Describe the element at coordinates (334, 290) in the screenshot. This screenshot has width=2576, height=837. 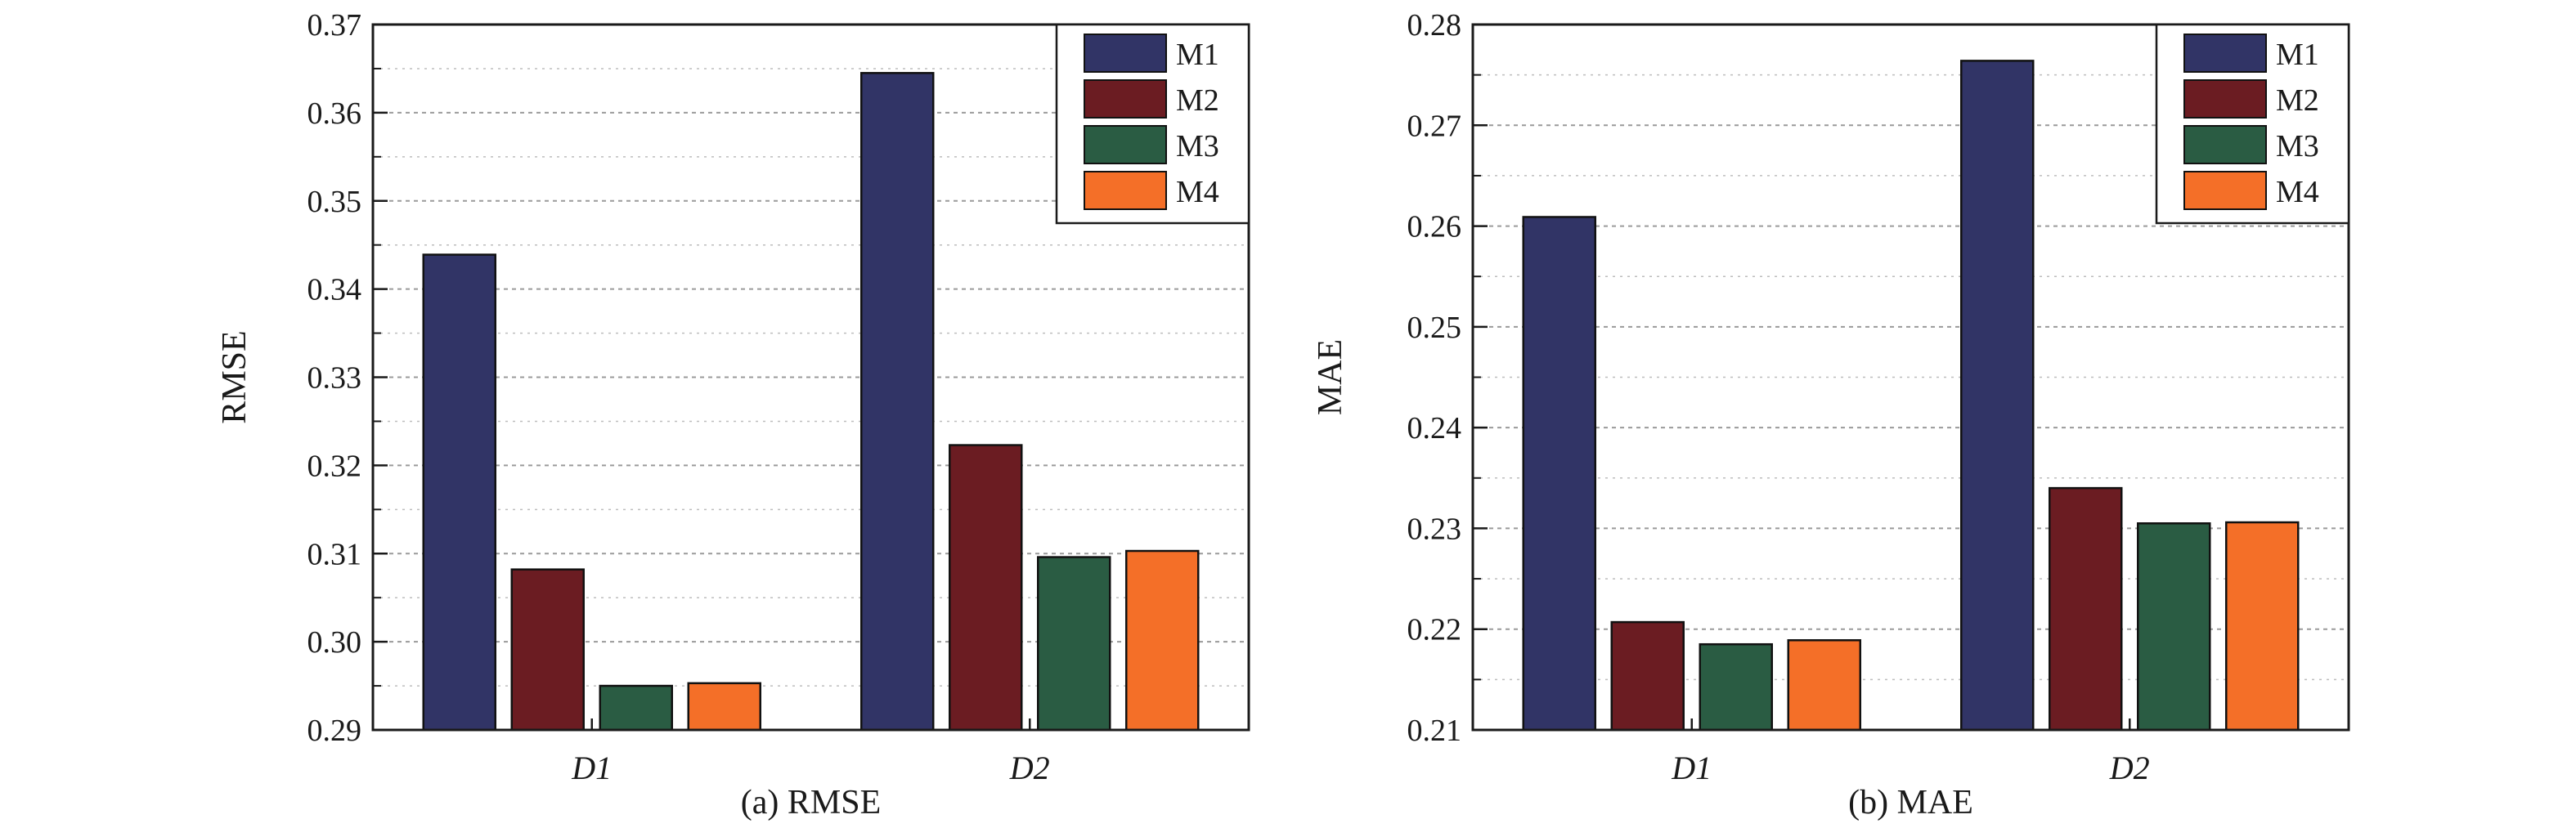
I see `y-tick-label: 0.34` at that location.